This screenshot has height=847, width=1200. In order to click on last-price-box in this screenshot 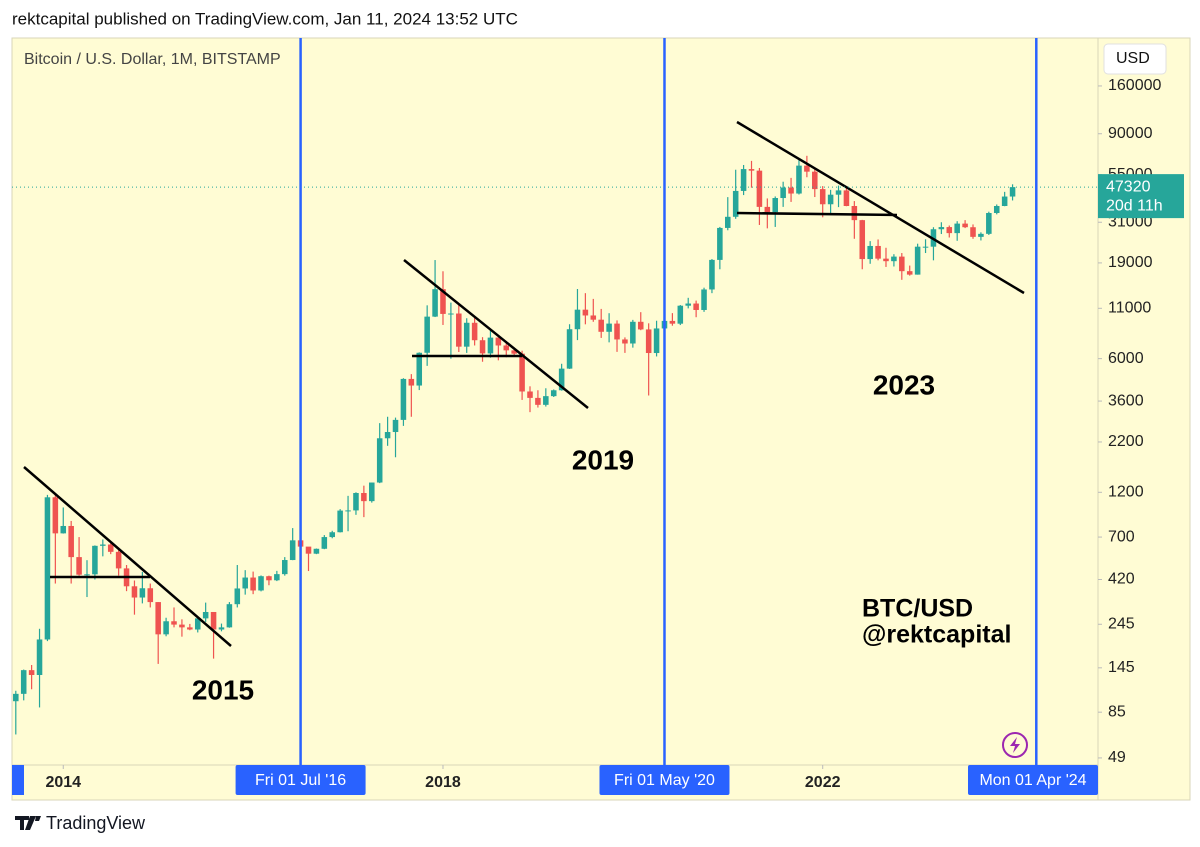, I will do `click(1141, 196)`.